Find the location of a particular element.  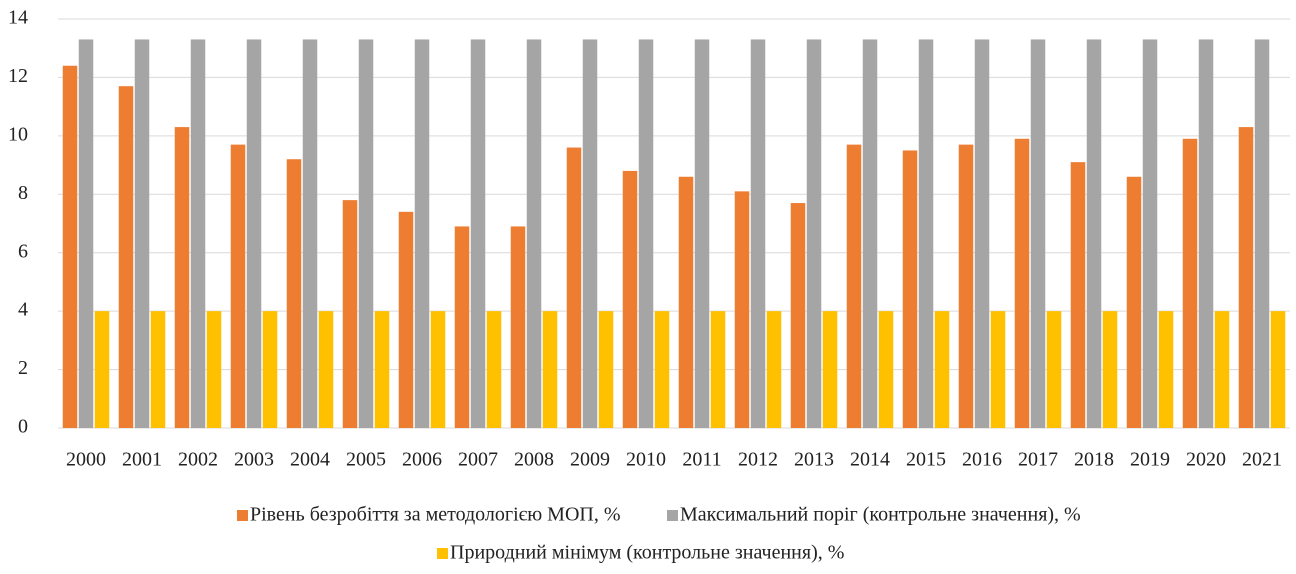

x-tick-label: 2007 is located at coordinates (478, 460).